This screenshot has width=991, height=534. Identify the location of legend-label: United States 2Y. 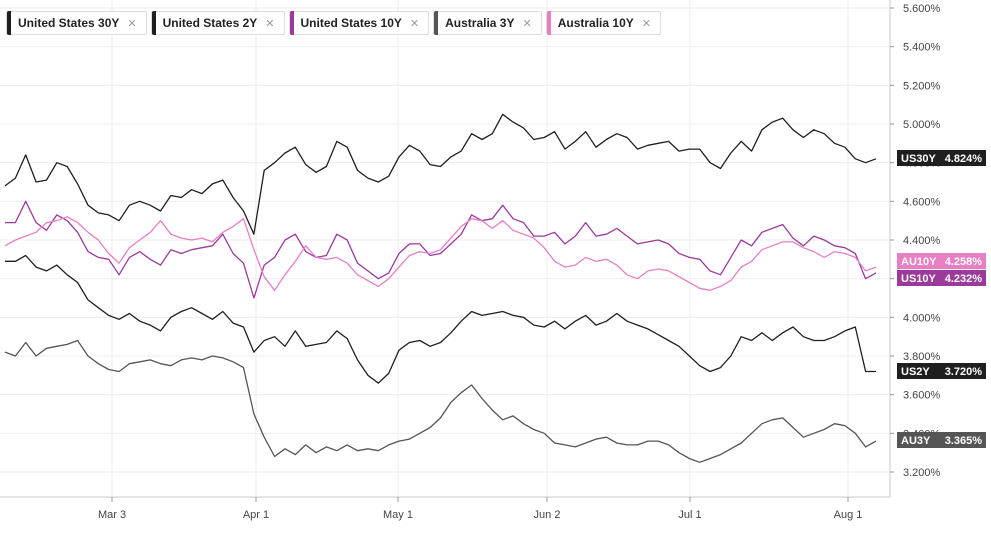
(210, 23).